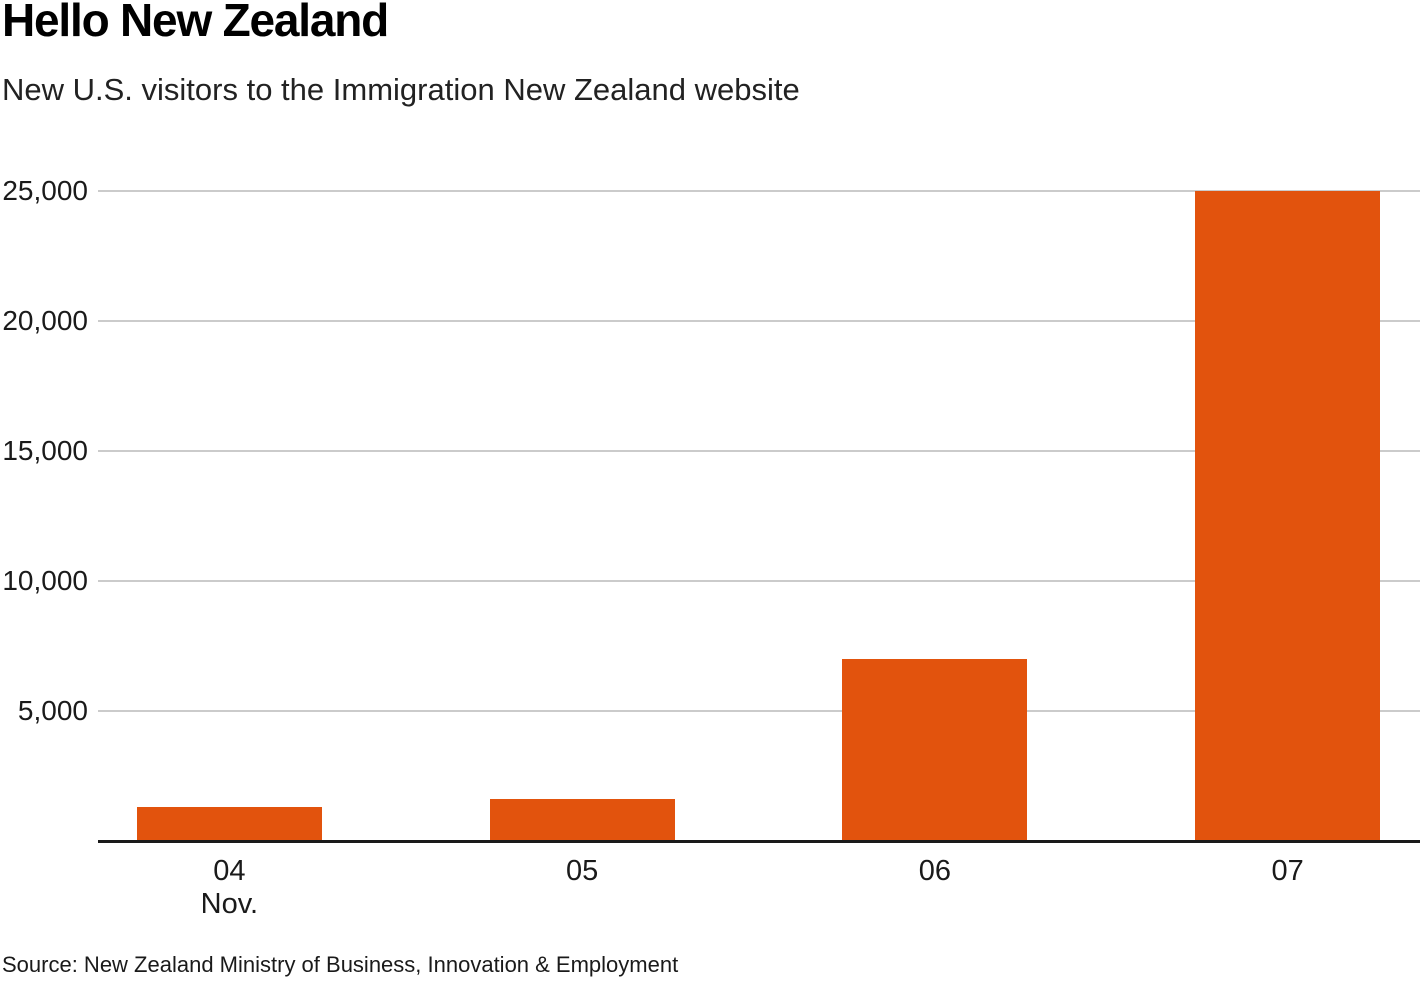 The height and width of the screenshot is (988, 1420). Describe the element at coordinates (45, 580) in the screenshot. I see `y-axis-tick-label: 10,000` at that location.